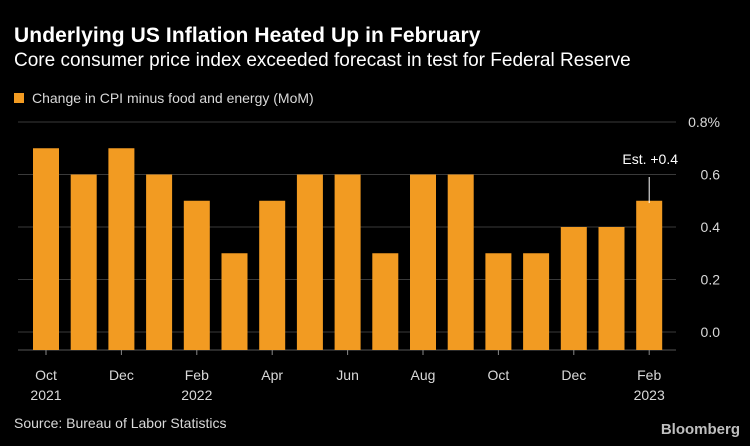  Describe the element at coordinates (711, 227) in the screenshot. I see `y-tick-label: 0.4` at that location.